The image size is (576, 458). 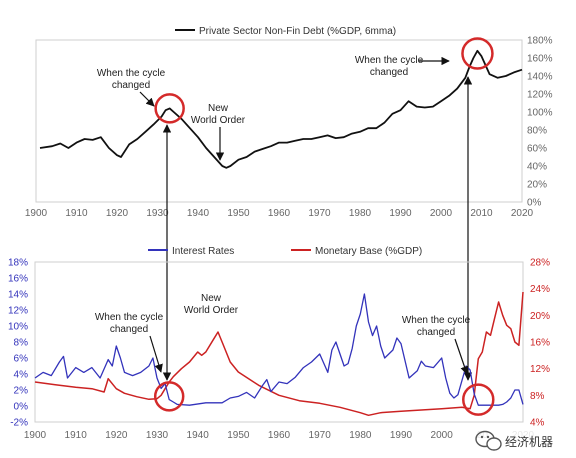 I want to click on top-y-tick-label: 140%, so click(x=540, y=77).